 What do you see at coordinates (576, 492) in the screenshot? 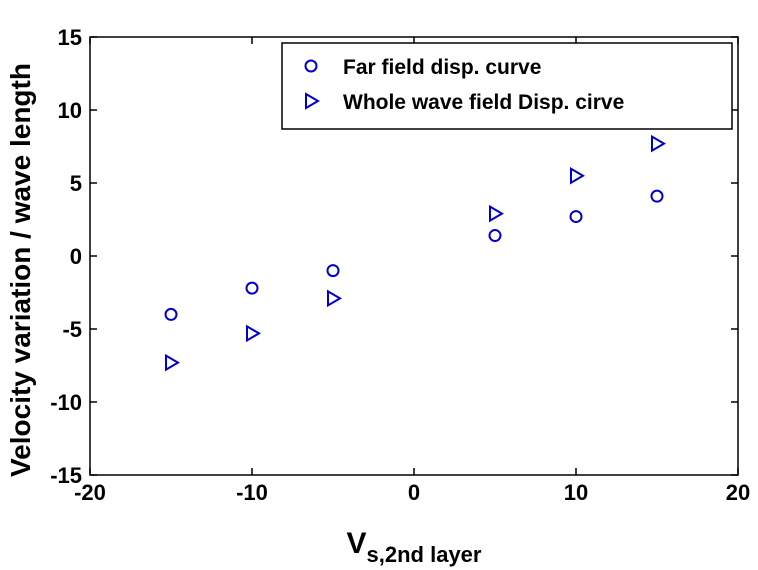
I see `x-tick-label: 10` at bounding box center [576, 492].